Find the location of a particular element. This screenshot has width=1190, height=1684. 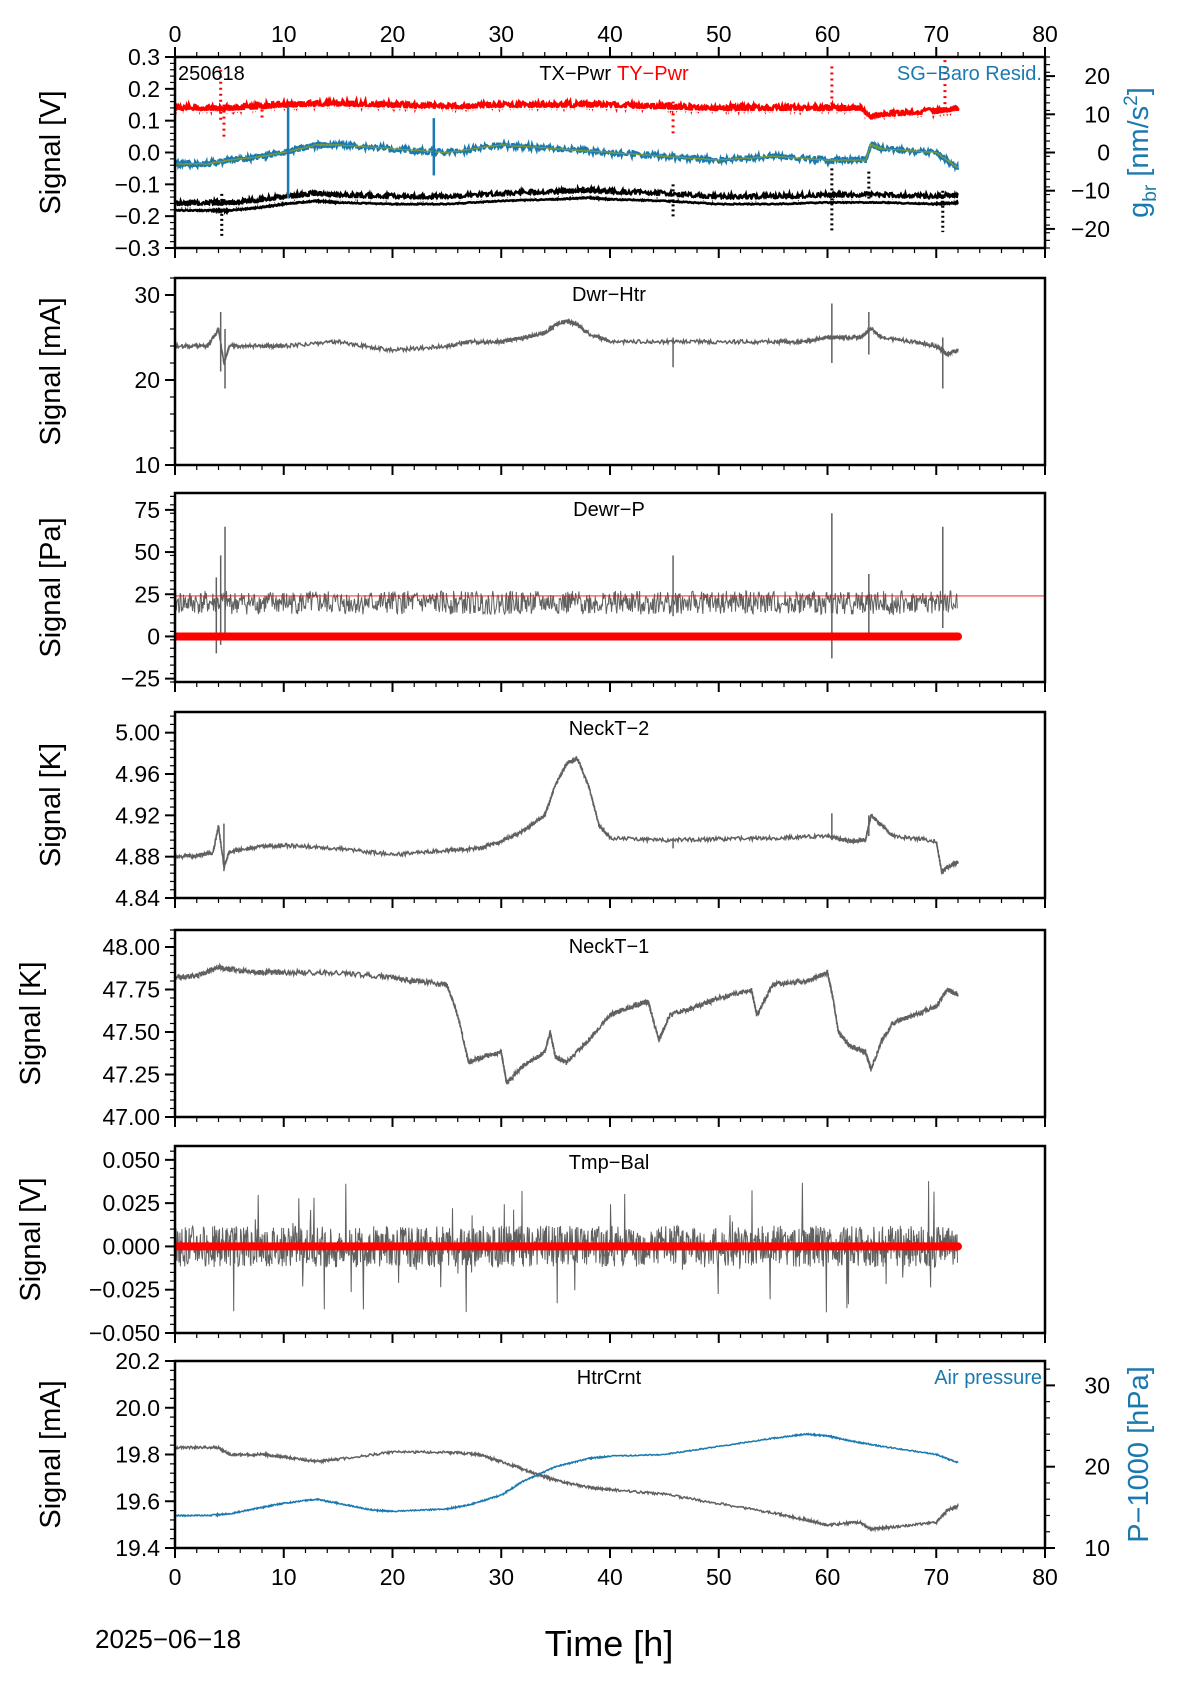

series-tx-pwr is located at coordinates (567, 196).